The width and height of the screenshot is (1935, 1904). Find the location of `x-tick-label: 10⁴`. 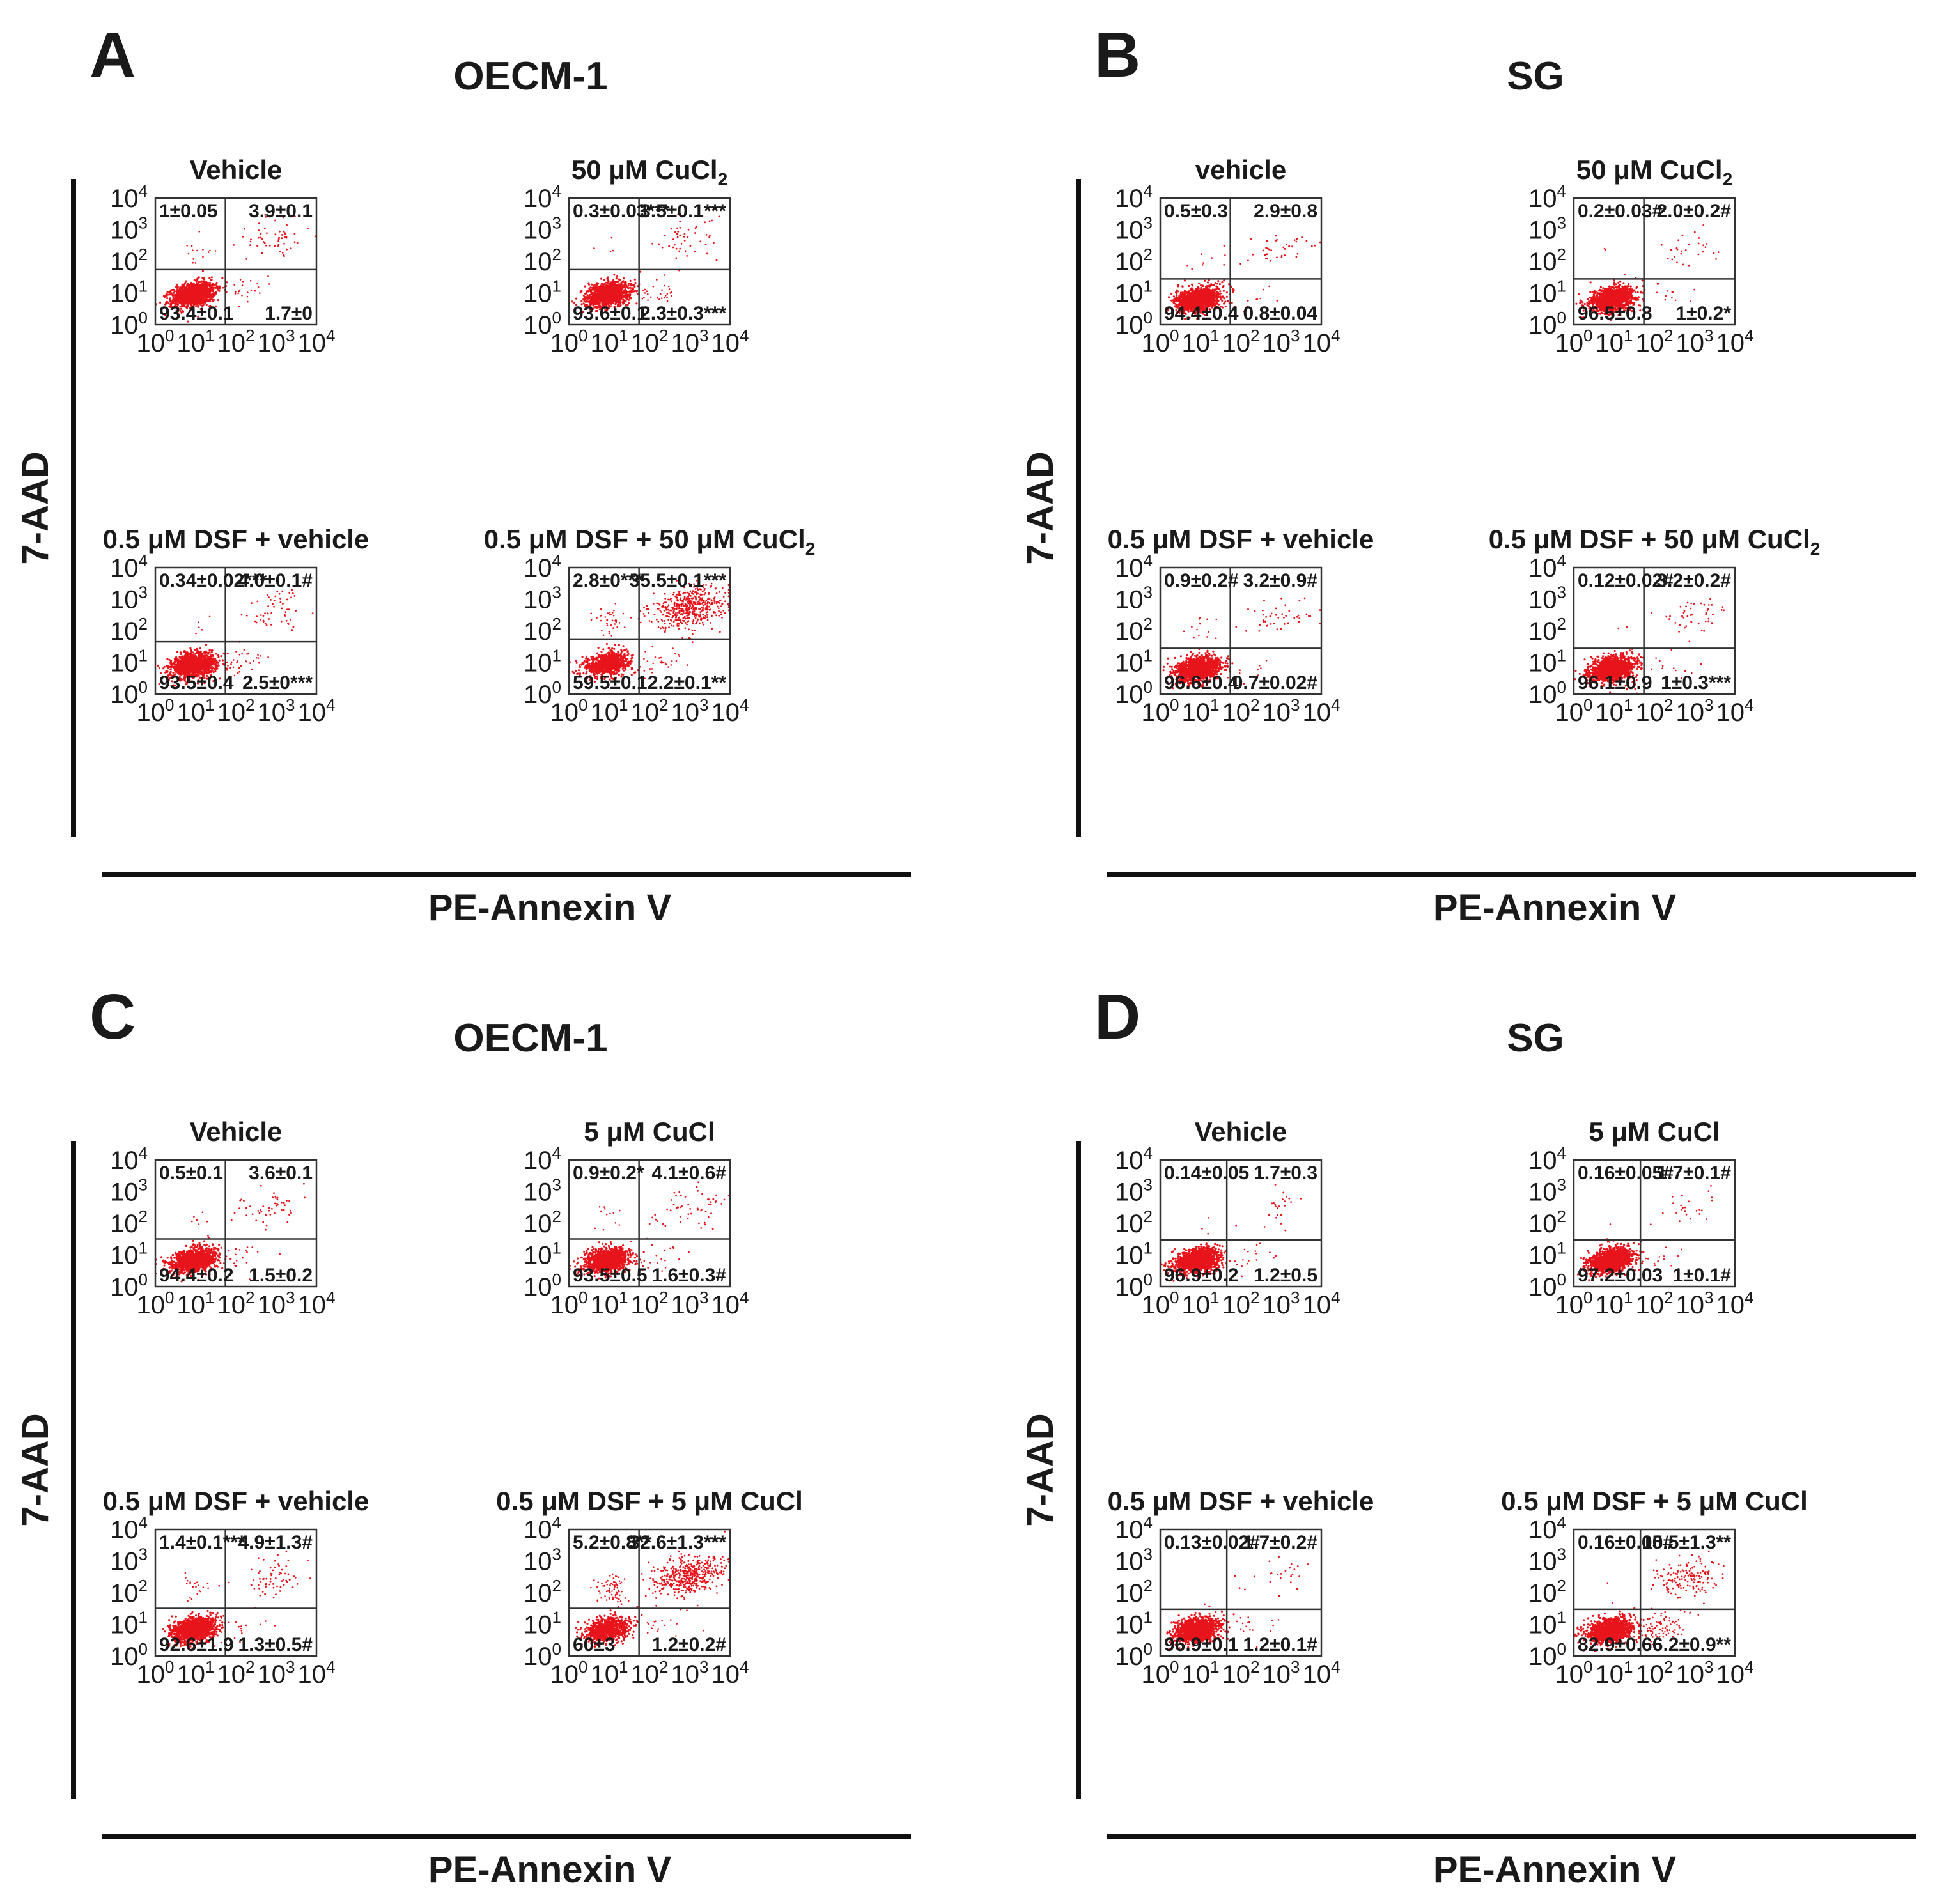

x-tick-label: 10⁴ is located at coordinates (317, 341).